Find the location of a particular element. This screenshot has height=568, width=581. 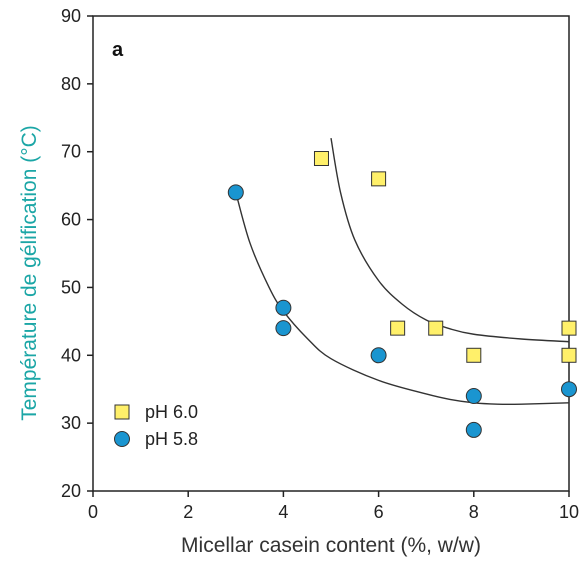

x-tick-label: 0 is located at coordinates (93, 512).